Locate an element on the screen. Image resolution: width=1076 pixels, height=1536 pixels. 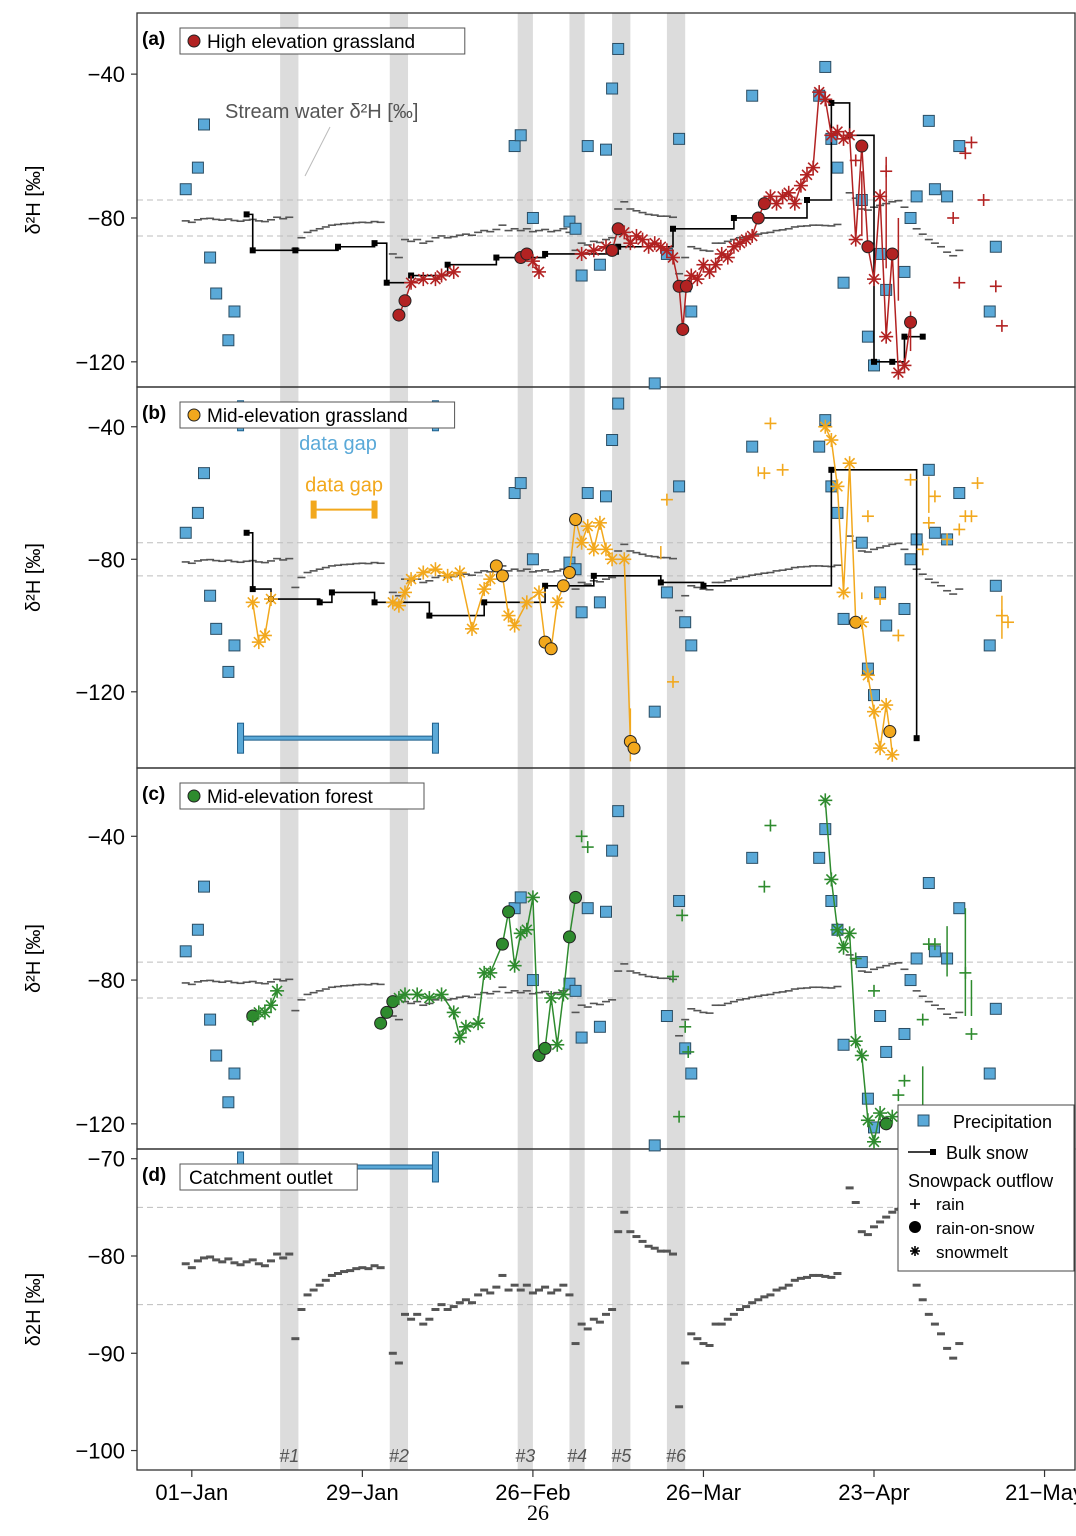
x-tick-label: 21−May is located at coordinates (1040, 1492).